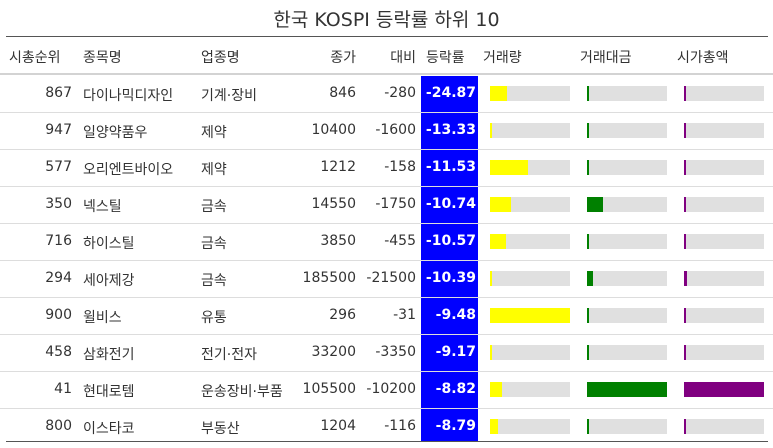 The width and height of the screenshot is (773, 448). What do you see at coordinates (242, 392) in the screenshot?
I see `sector-cell: 운송장비·부품` at bounding box center [242, 392].